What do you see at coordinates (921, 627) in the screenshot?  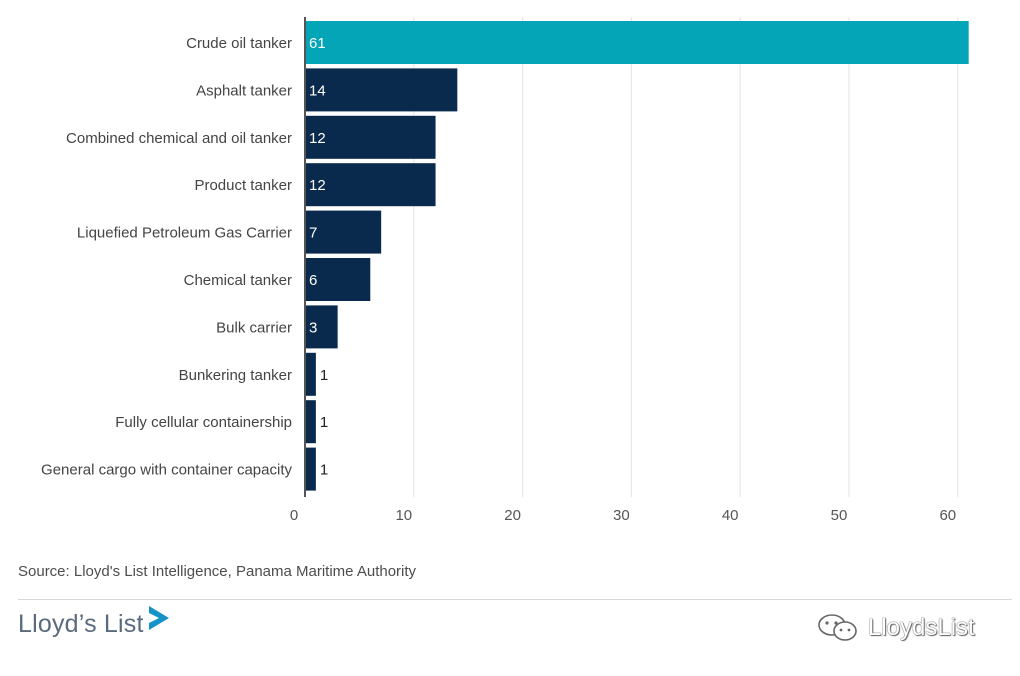 I see `watermark-text: LloydsList` at bounding box center [921, 627].